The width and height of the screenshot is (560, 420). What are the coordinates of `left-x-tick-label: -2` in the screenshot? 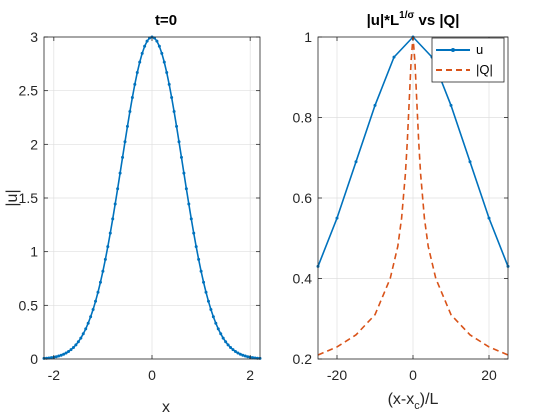 It's located at (54, 375).